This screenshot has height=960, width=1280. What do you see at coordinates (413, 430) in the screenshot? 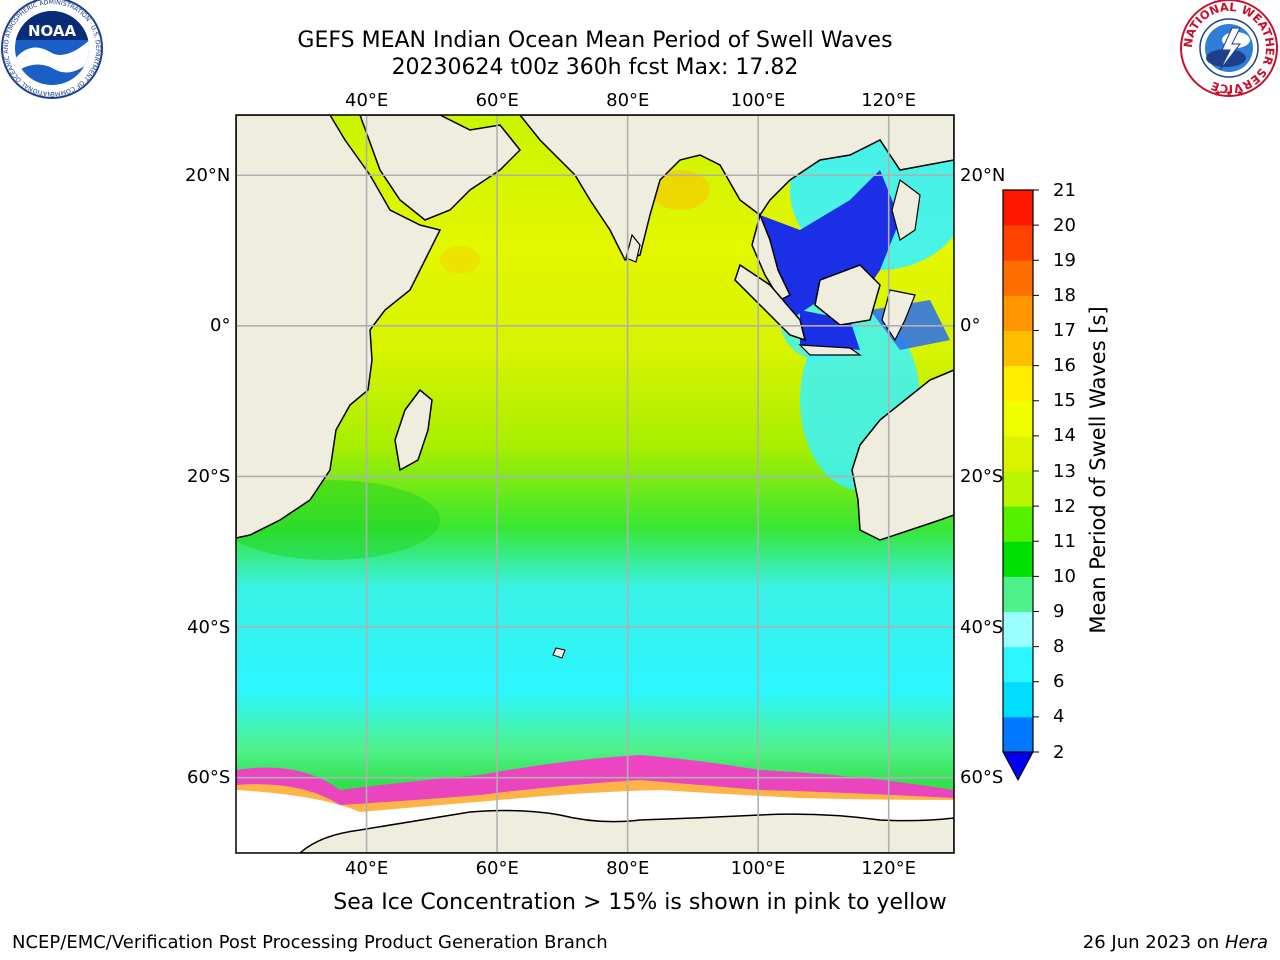
I see `madagascar-land` at bounding box center [413, 430].